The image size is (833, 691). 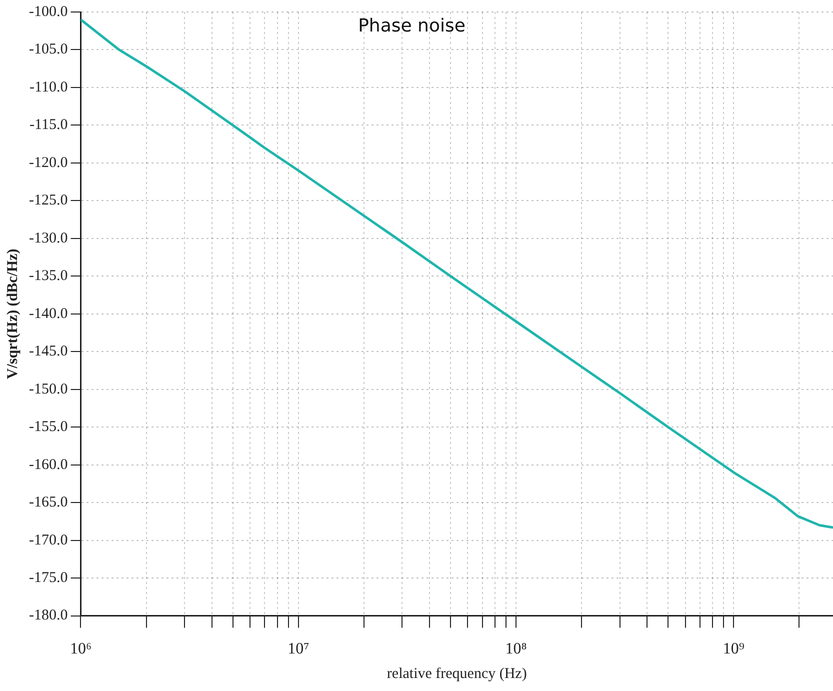 I want to click on x-tick-label: 10⁷, so click(x=299, y=649).